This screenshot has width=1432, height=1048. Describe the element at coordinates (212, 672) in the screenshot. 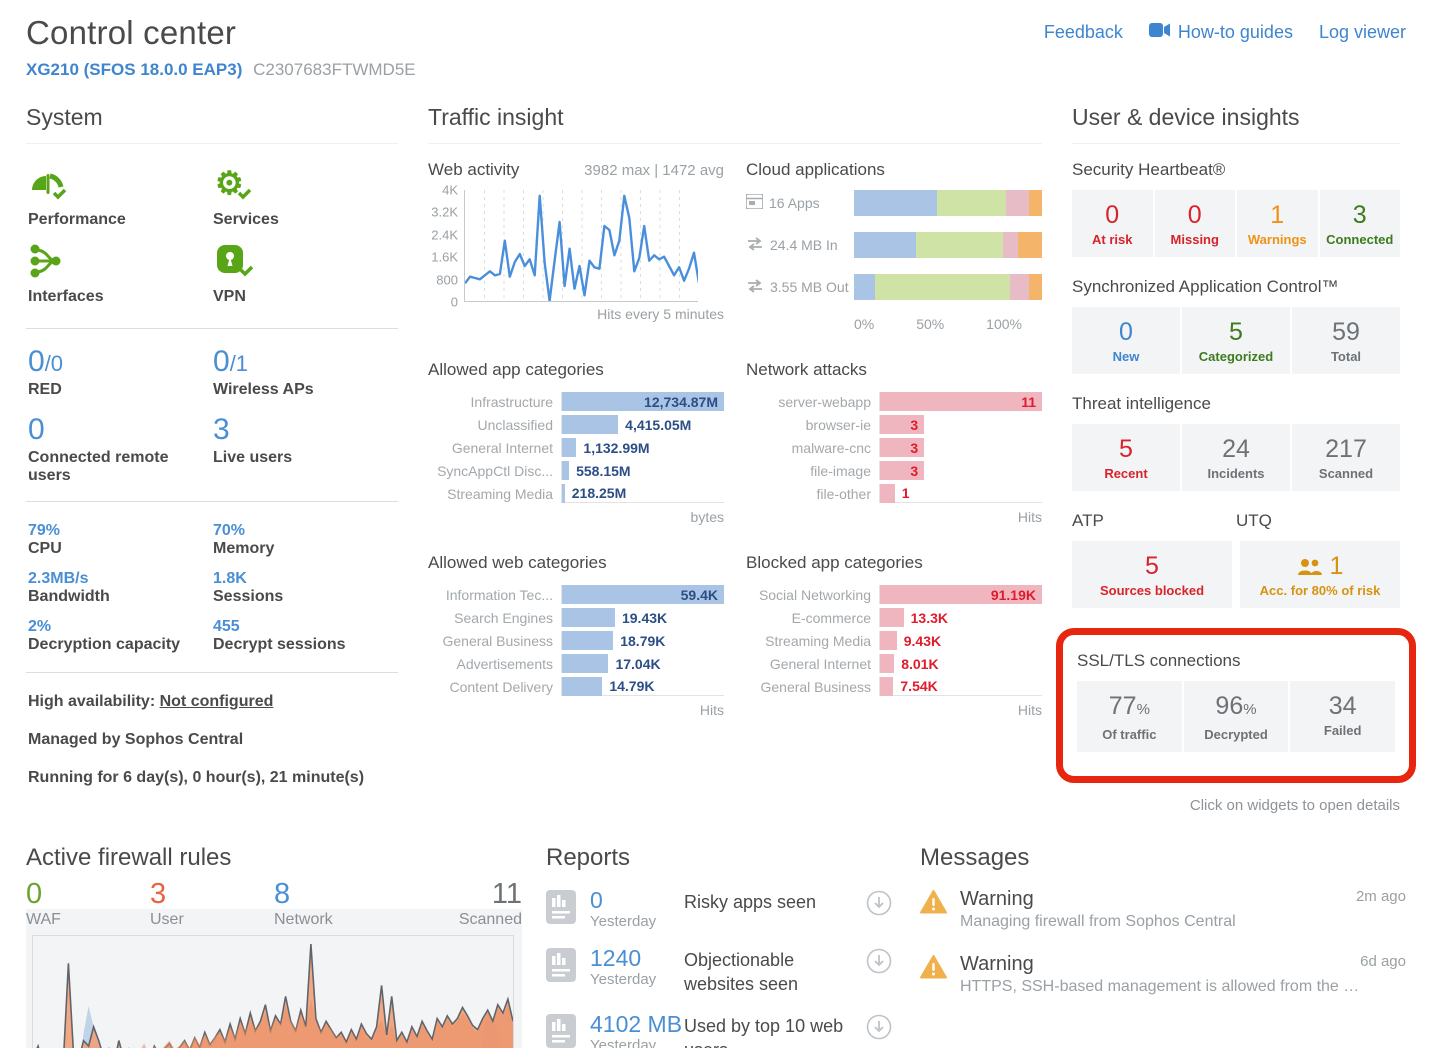

I see `divider` at that location.